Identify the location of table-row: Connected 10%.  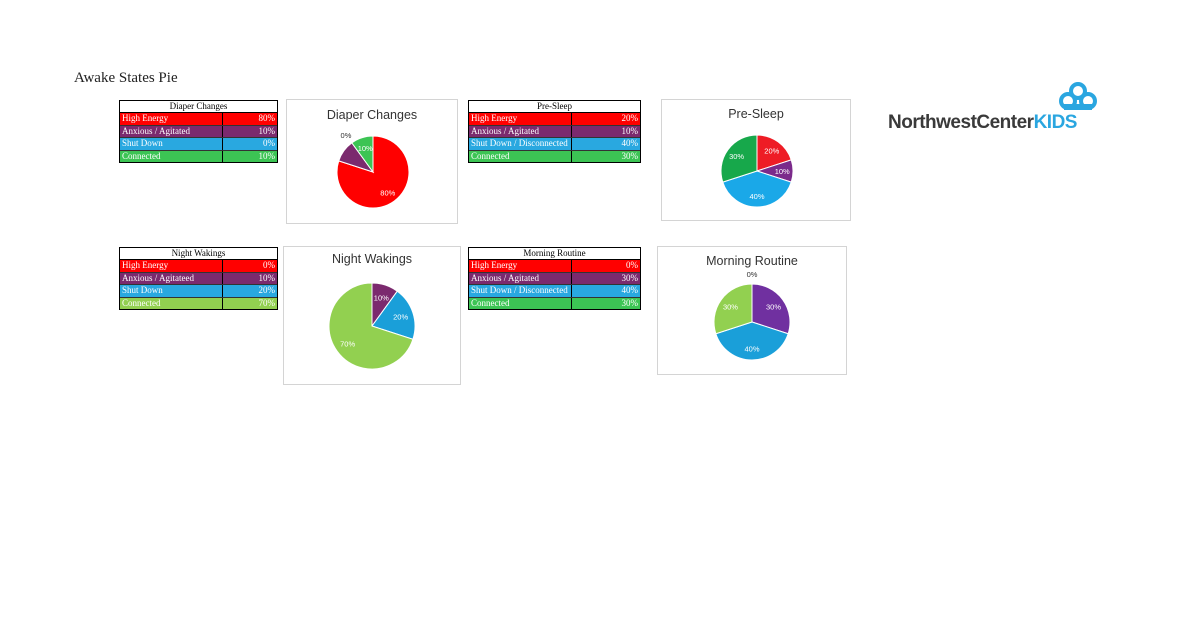
(198, 155).